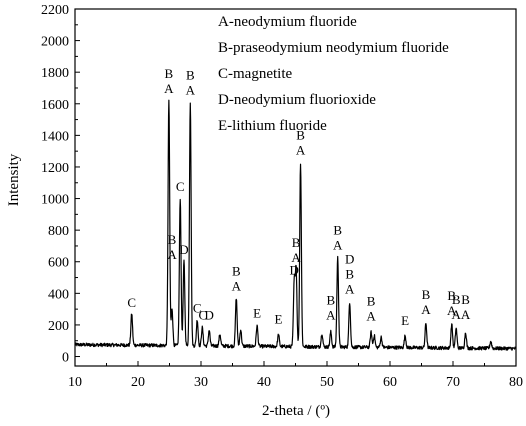 The width and height of the screenshot is (526, 426). Describe the element at coordinates (55, 168) in the screenshot. I see `y-tick-label: 1200` at that location.